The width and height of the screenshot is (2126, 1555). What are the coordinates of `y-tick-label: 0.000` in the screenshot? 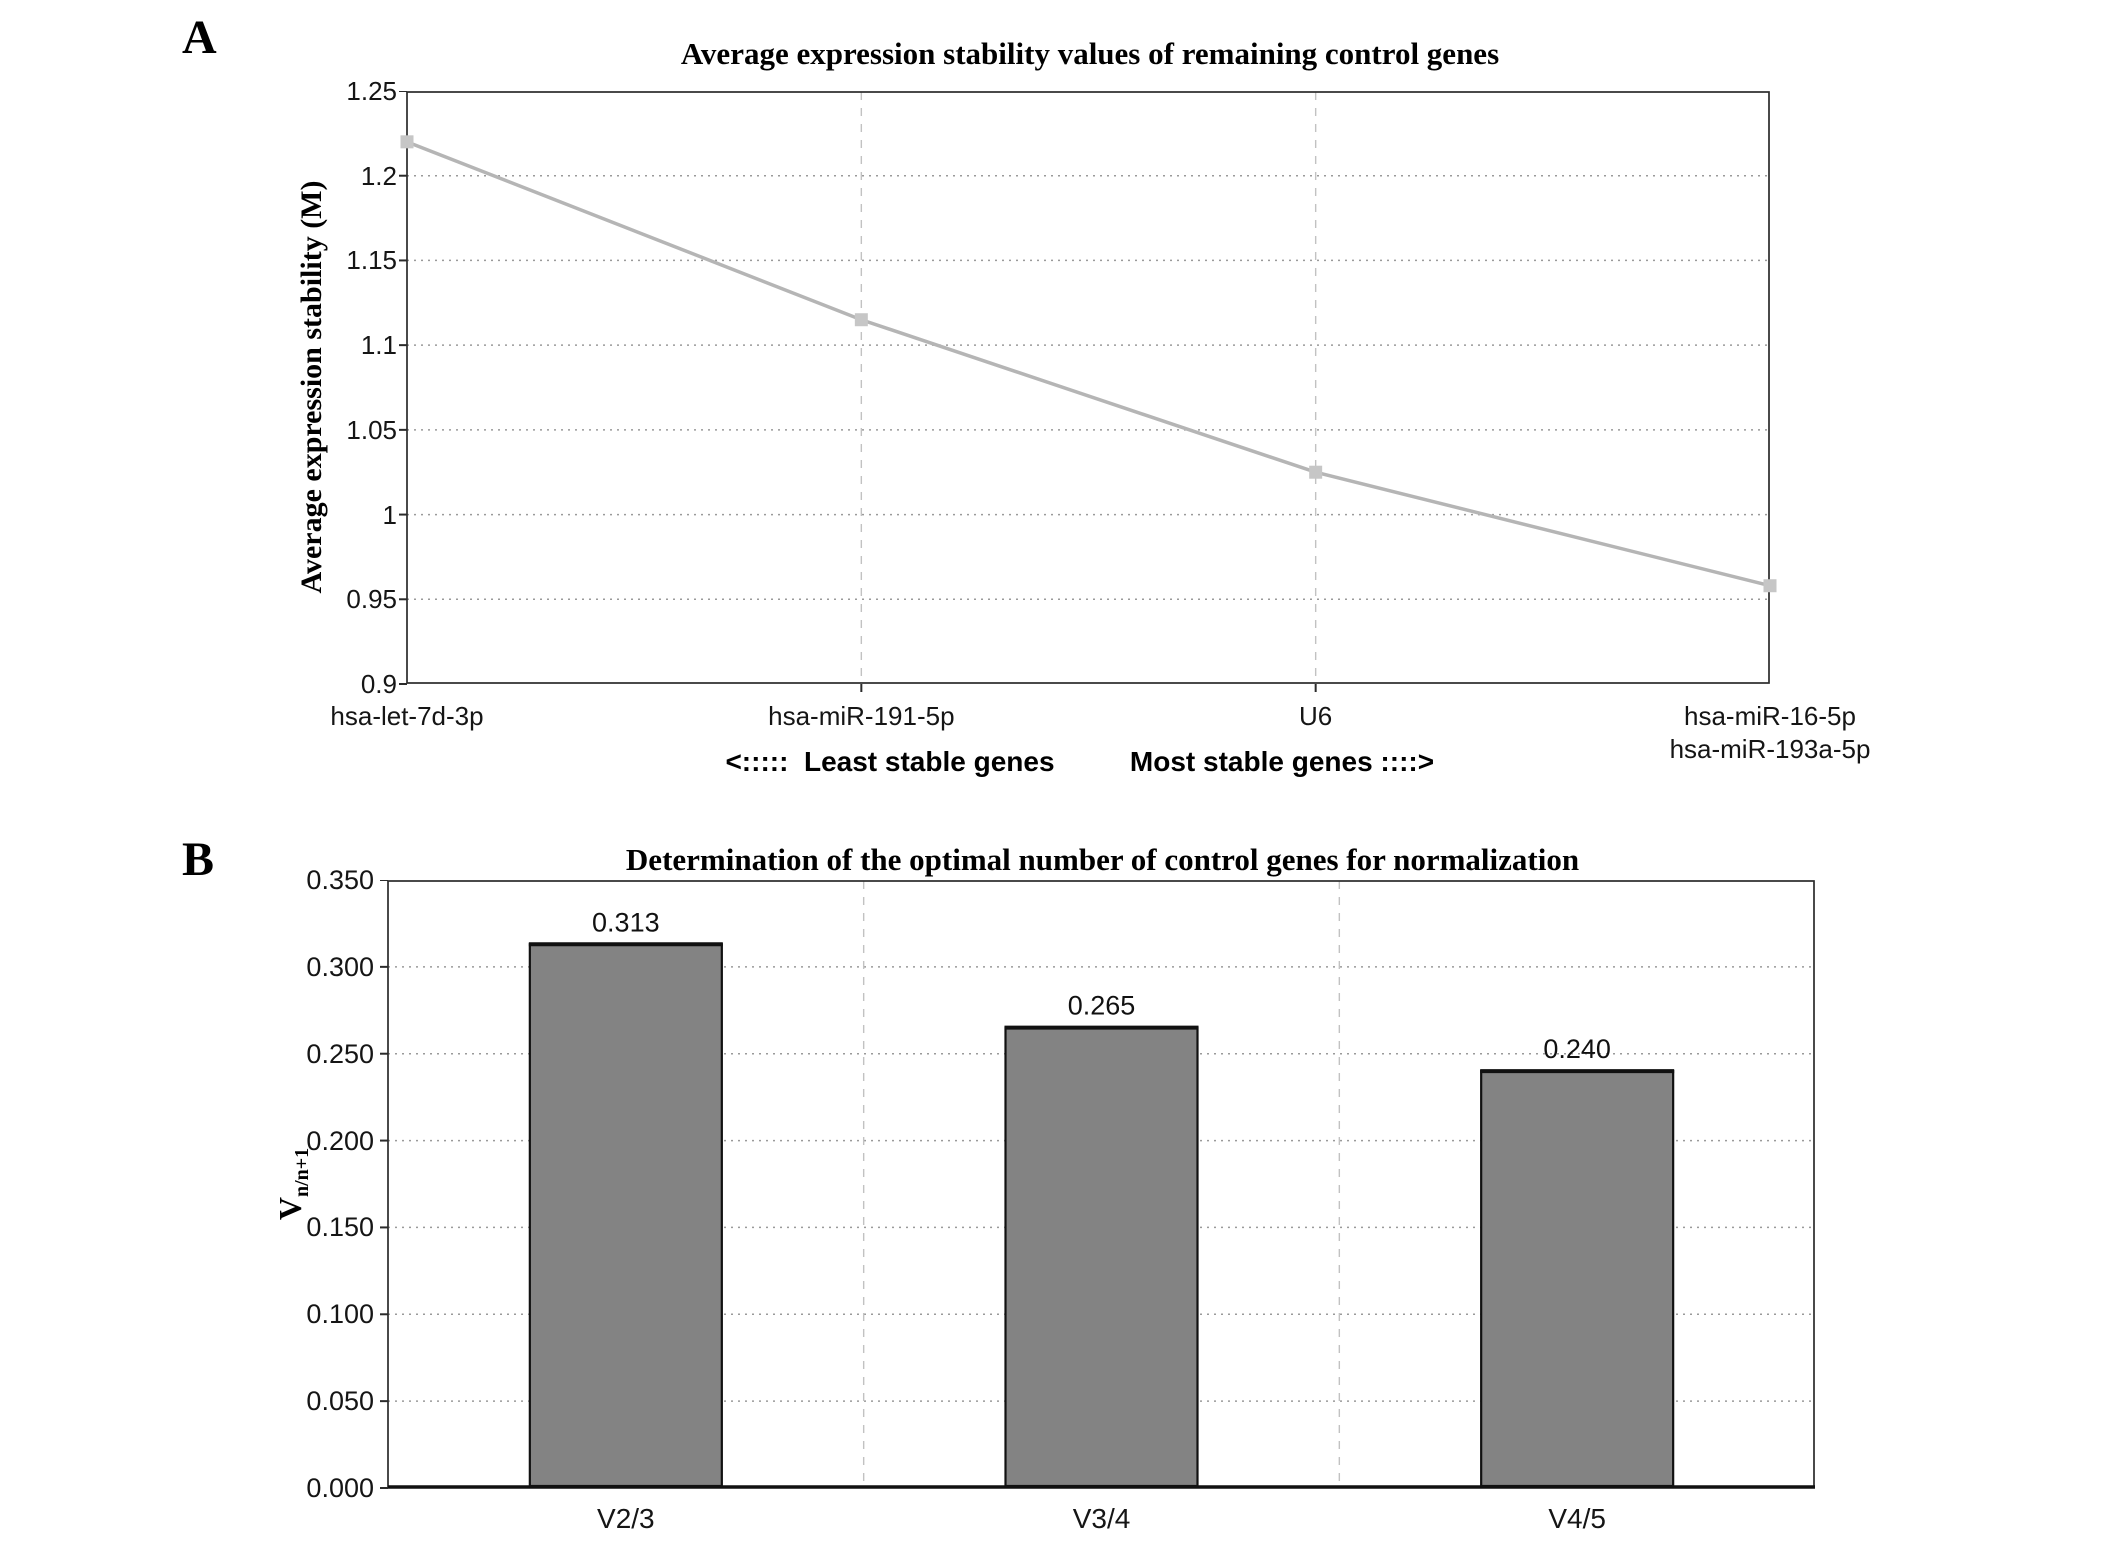 It's located at (340, 1488).